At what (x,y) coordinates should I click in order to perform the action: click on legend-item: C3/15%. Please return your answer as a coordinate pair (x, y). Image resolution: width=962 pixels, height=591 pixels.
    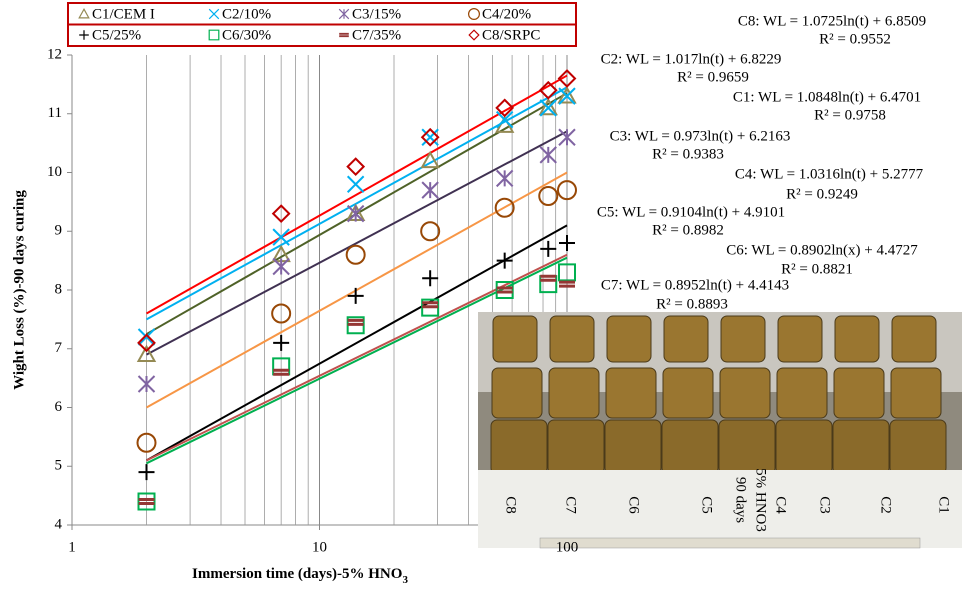
    Looking at the image, I should click on (369, 14).